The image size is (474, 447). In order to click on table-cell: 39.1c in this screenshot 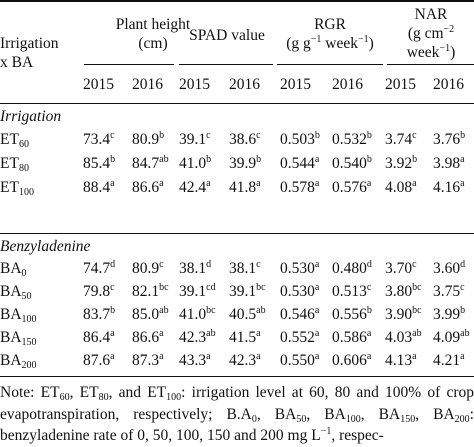, I will do `click(195, 139)`.